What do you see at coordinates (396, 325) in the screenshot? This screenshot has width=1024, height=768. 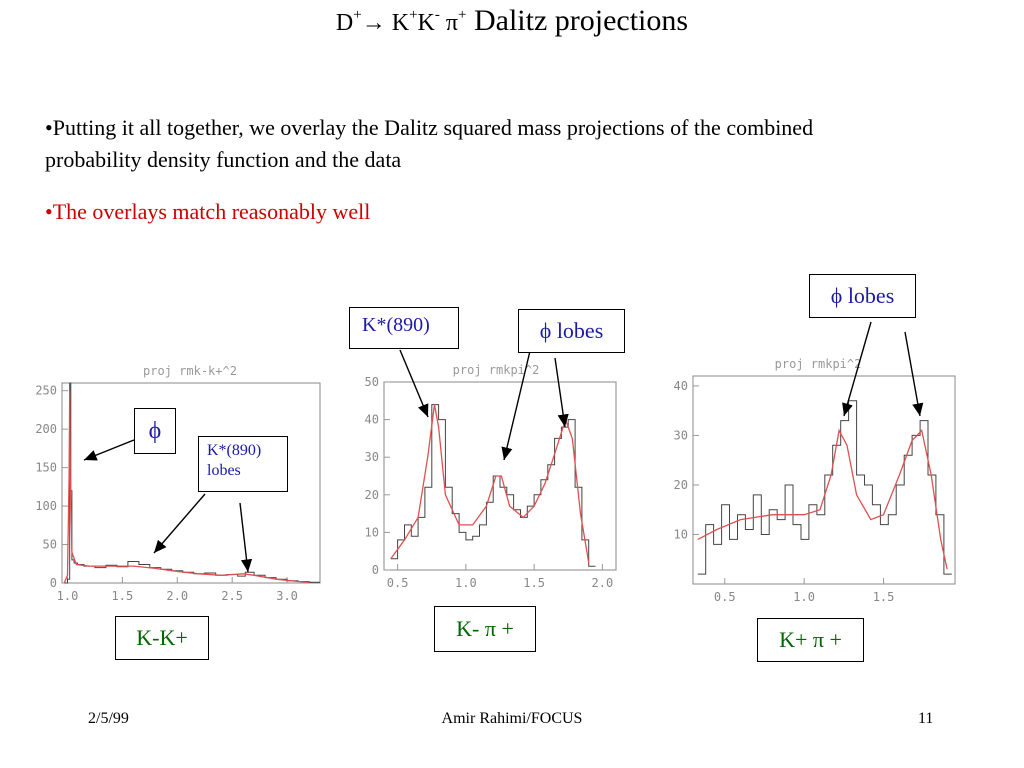 I see `annotation-kstar-label: K*(890)` at bounding box center [396, 325].